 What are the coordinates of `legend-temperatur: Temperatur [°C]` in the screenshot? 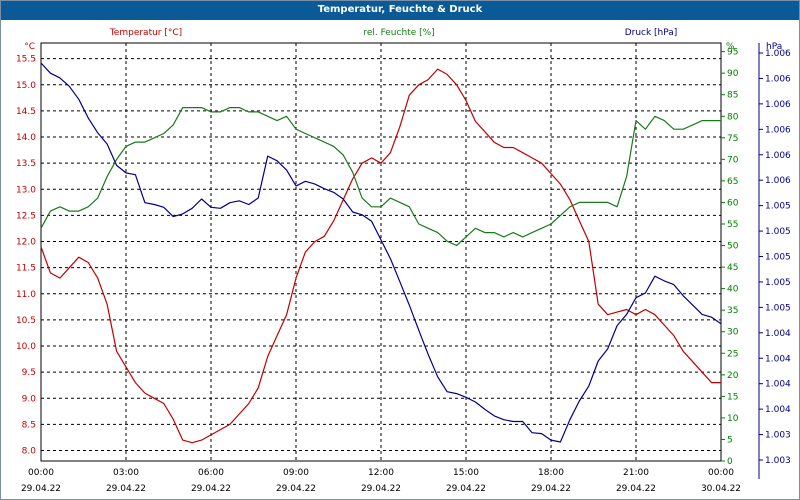 It's located at (145, 33).